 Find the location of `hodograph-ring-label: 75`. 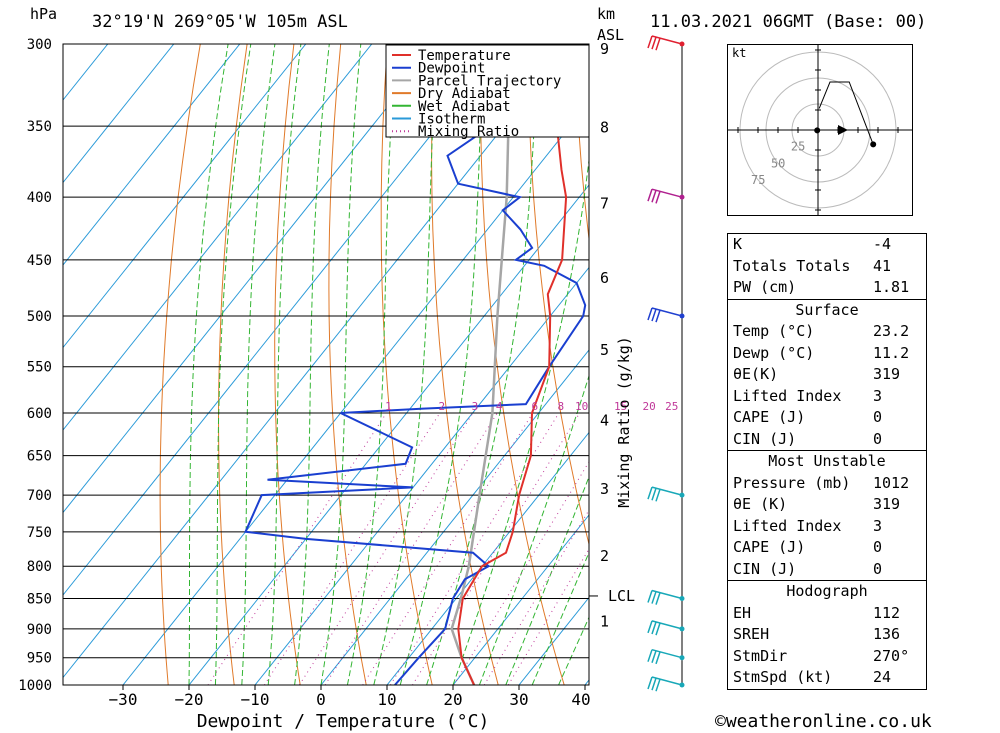

hodograph-ring-label: 75 is located at coordinates (758, 180).